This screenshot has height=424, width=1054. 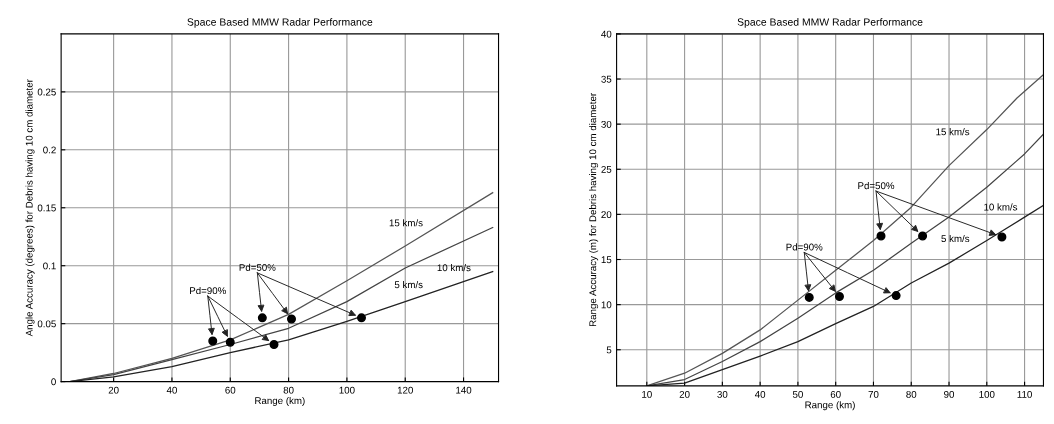 I want to click on y-tick-label: 0.15, so click(x=46, y=208).